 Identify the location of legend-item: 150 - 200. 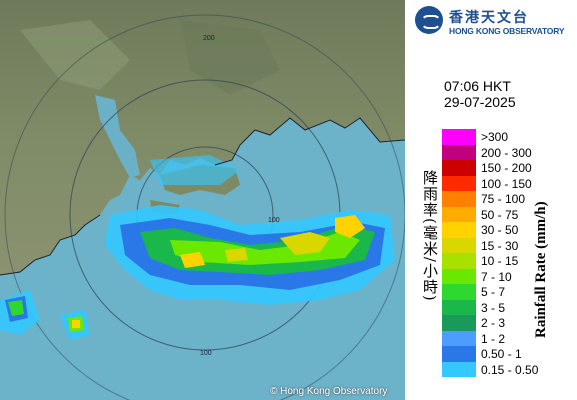
(509, 168).